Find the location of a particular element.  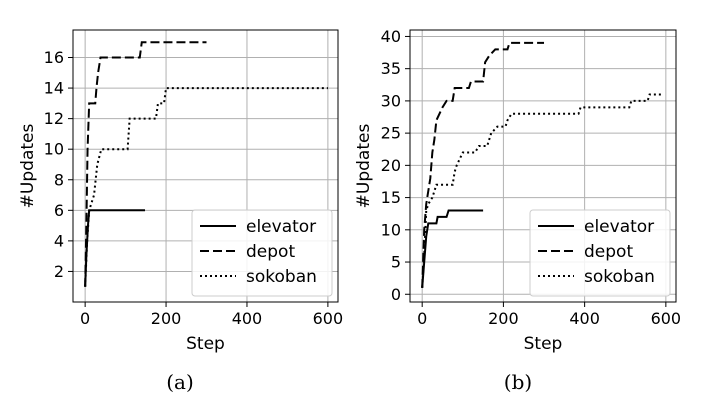

chart-1-ylabel: #Updates is located at coordinates (364, 166).